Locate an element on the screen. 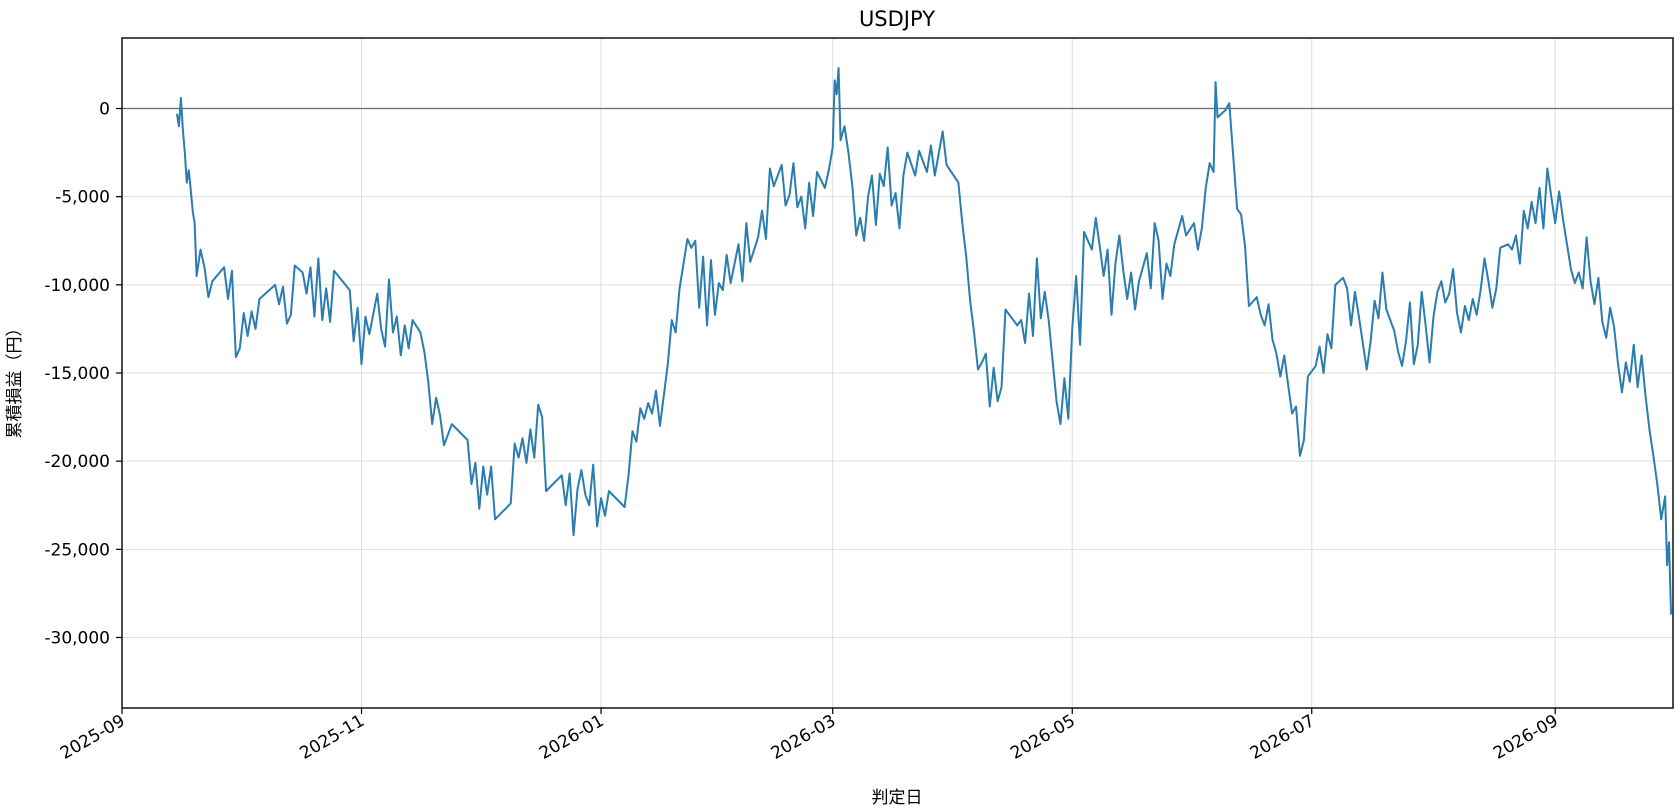 This screenshot has height=812, width=1680. x-tick-label: 2026-07 is located at coordinates (1283, 737).